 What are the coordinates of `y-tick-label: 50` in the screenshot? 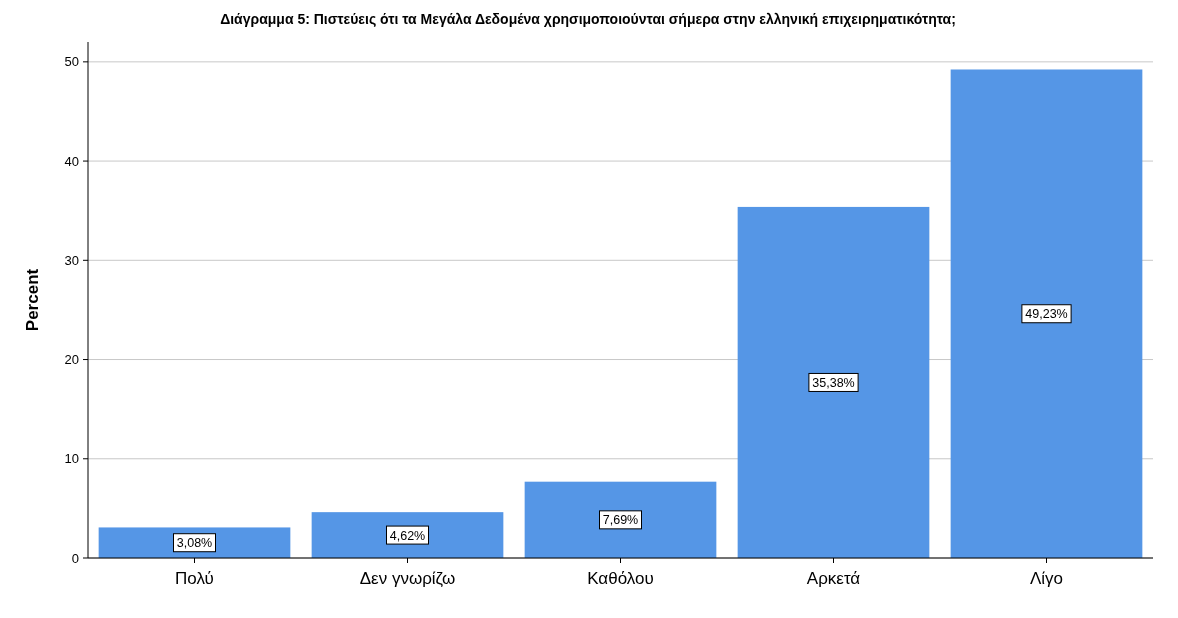 It's located at (71, 62).